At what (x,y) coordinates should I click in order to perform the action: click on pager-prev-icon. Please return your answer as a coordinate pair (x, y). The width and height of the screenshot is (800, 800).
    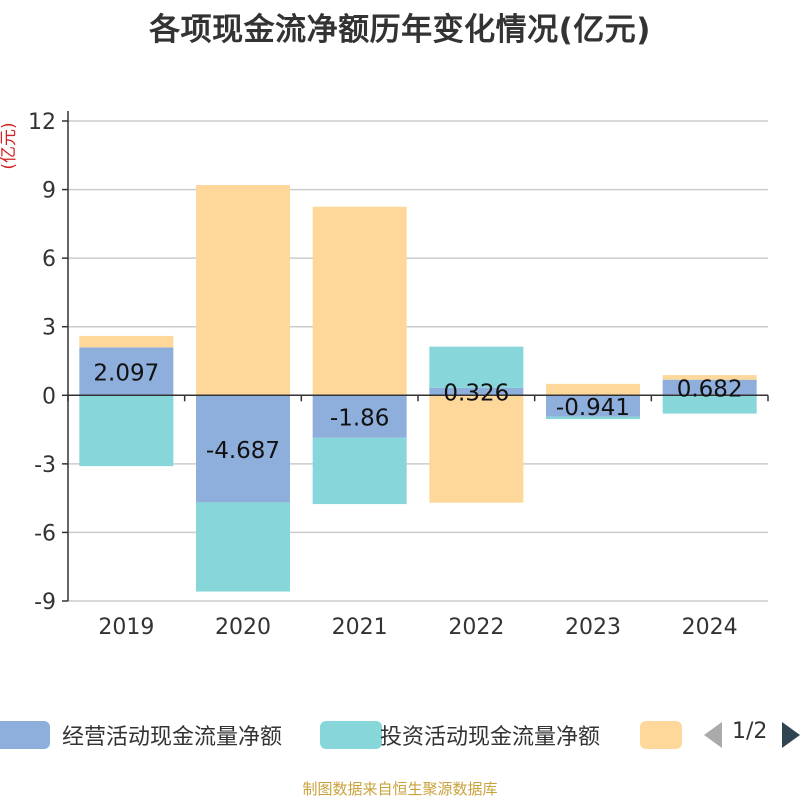
    Looking at the image, I should click on (713, 735).